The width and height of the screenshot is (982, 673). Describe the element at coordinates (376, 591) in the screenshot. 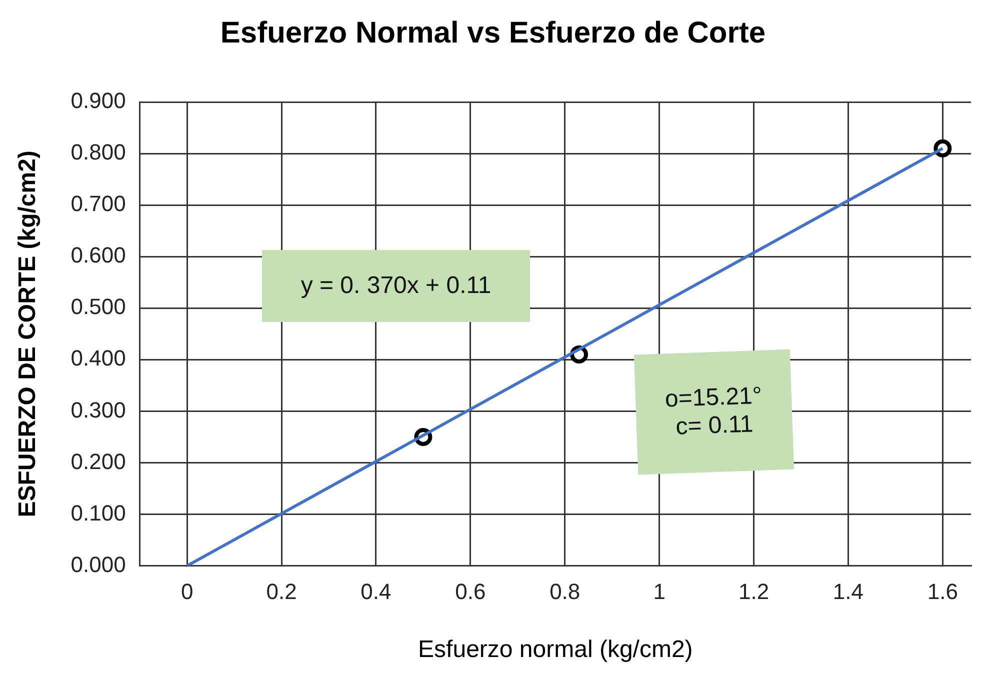

I see `x-tick-label: 0.4` at that location.